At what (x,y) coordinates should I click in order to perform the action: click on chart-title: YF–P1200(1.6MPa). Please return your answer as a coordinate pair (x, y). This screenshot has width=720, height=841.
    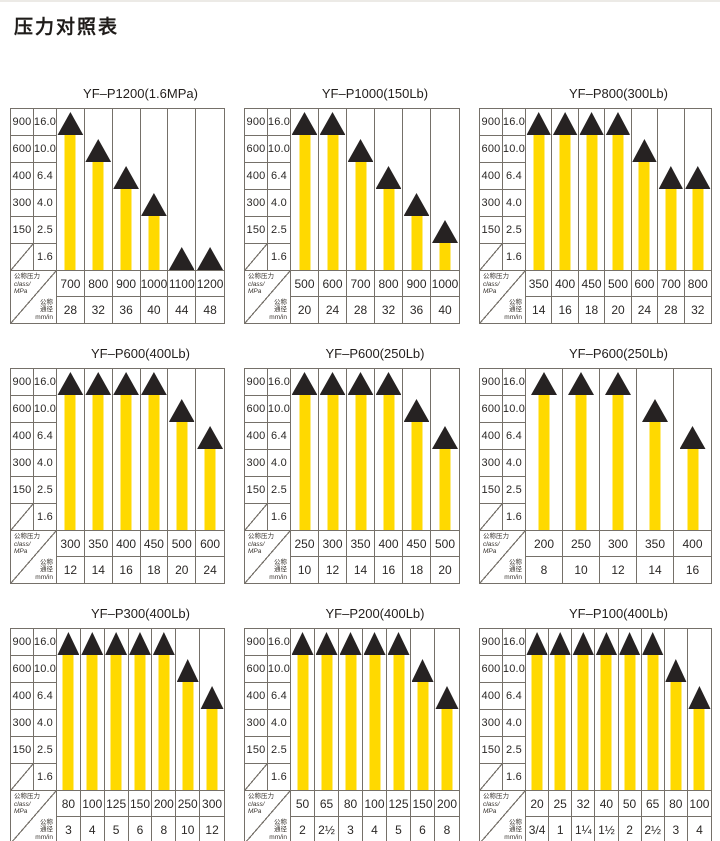
    Looking at the image, I should click on (140, 93).